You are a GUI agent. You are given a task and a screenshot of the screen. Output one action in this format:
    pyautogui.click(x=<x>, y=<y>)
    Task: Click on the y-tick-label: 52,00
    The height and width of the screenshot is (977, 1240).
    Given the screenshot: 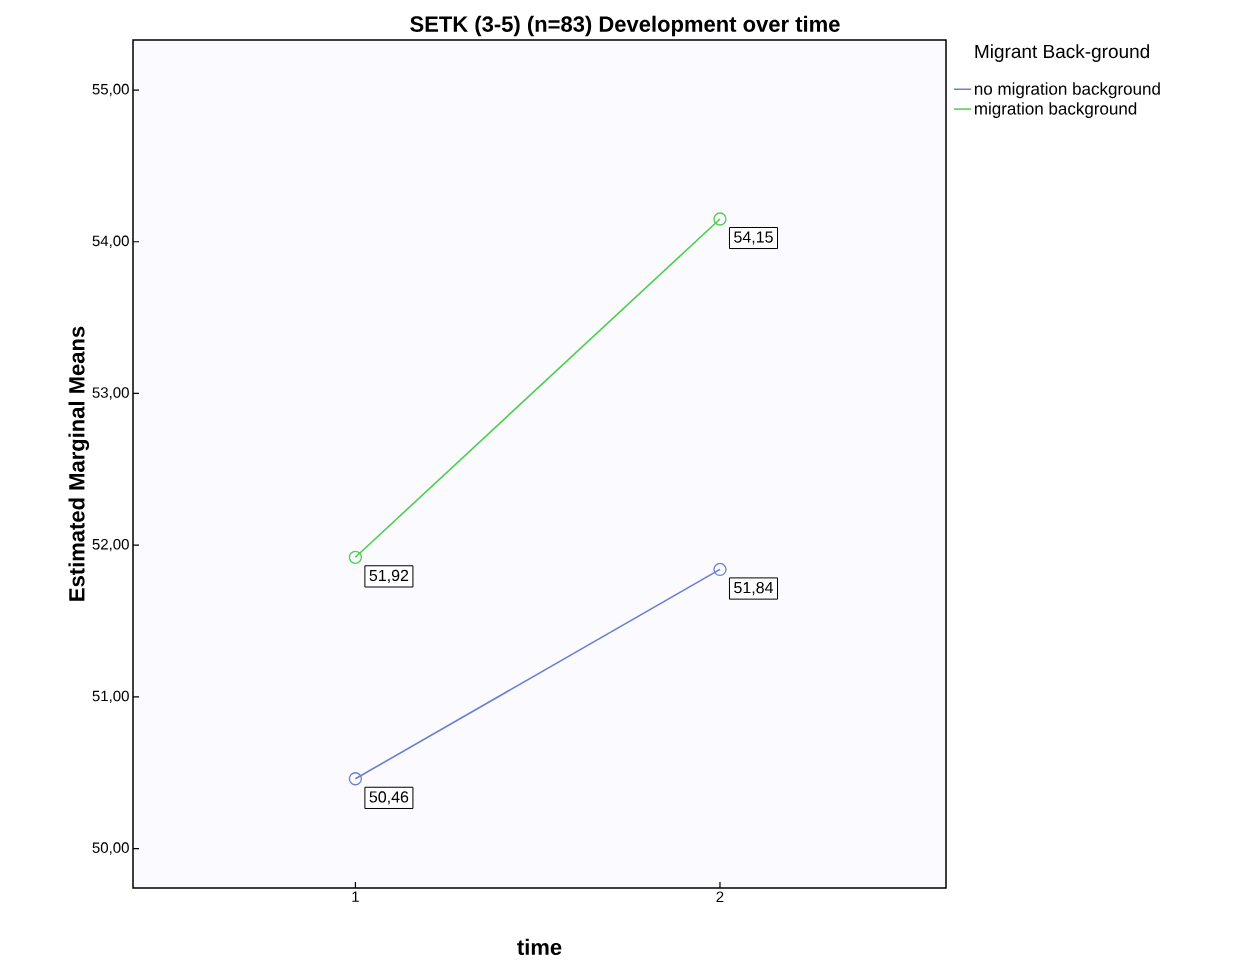 What is the action you would take?
    pyautogui.click(x=110, y=545)
    